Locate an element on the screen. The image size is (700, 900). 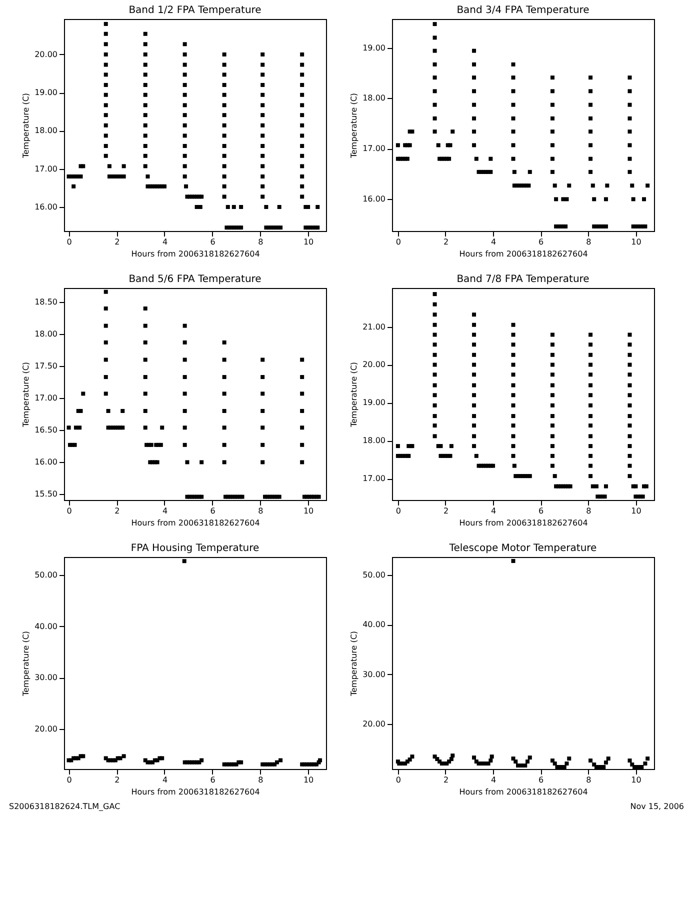
y-tick-label: 16.50 is located at coordinates (46, 430).